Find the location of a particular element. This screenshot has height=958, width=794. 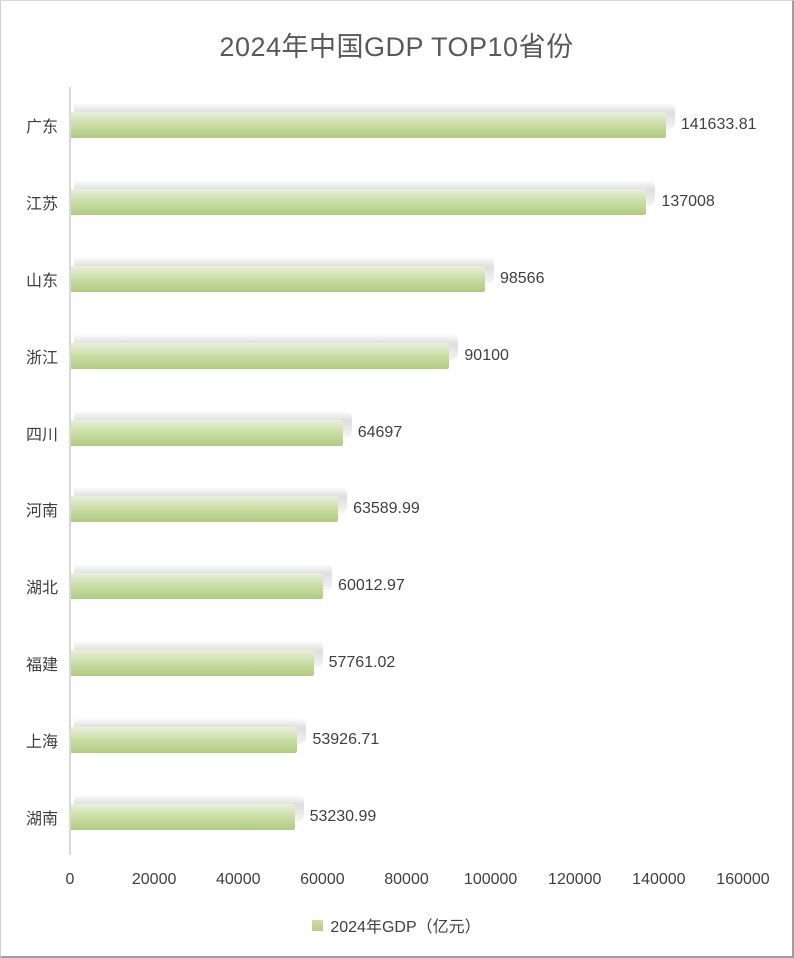

bar: 98566 is located at coordinates (307, 274).